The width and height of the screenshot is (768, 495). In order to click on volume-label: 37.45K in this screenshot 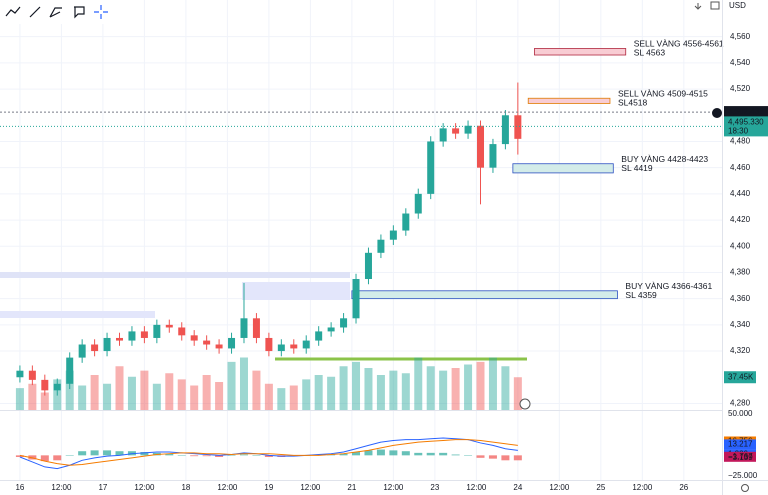, I will do `click(741, 376)`.